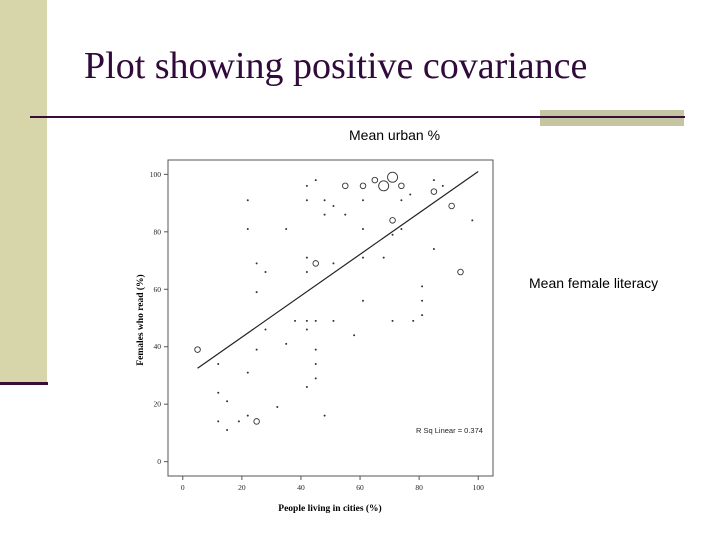  I want to click on rule-accent-block, so click(612, 118).